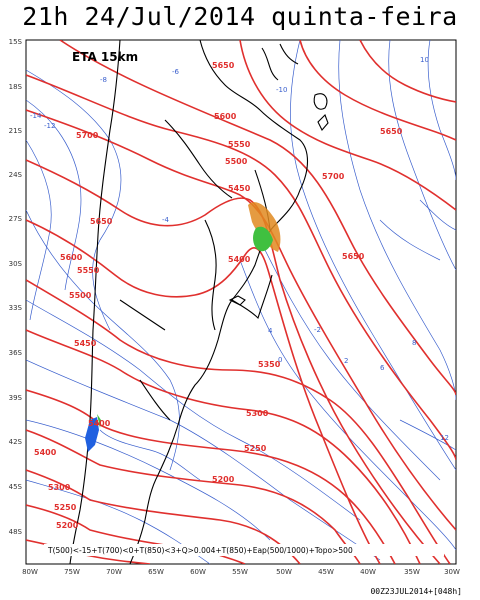 Image resolution: width=480 pixels, height=600 pixels. I want to click on lat-tick-label: 21S, so click(16, 131).